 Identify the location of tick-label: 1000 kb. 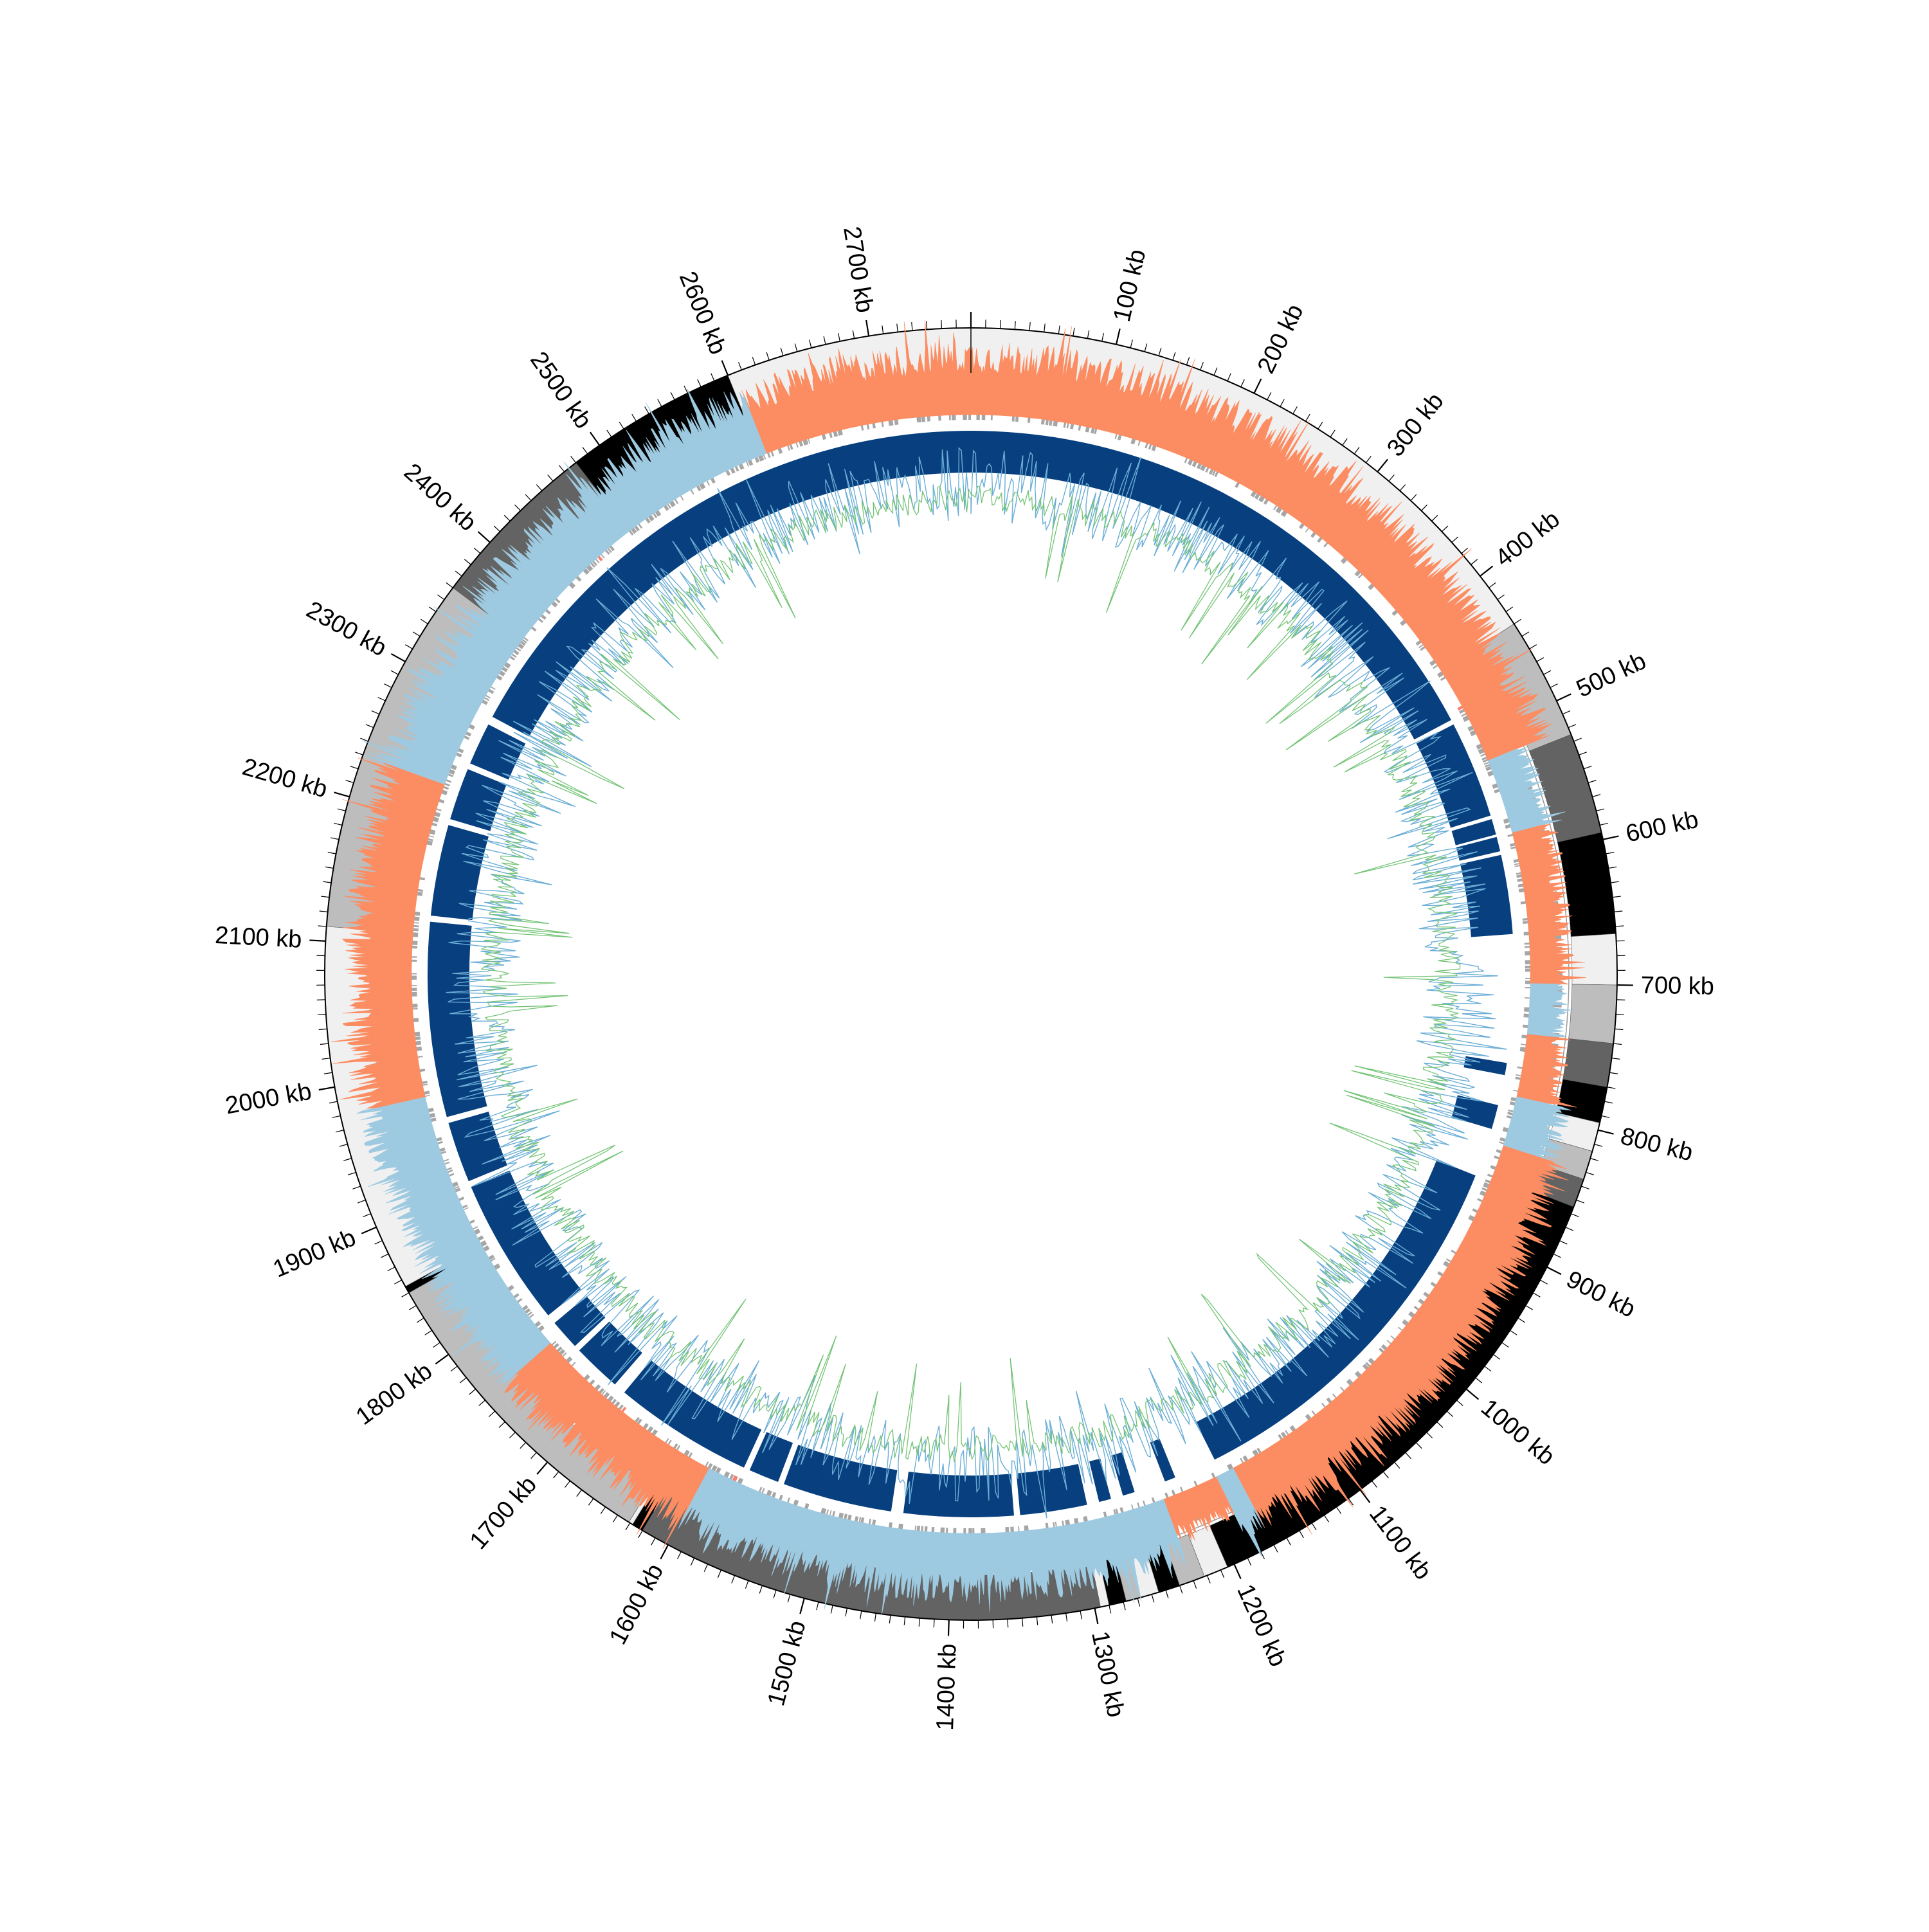
(1518, 1432).